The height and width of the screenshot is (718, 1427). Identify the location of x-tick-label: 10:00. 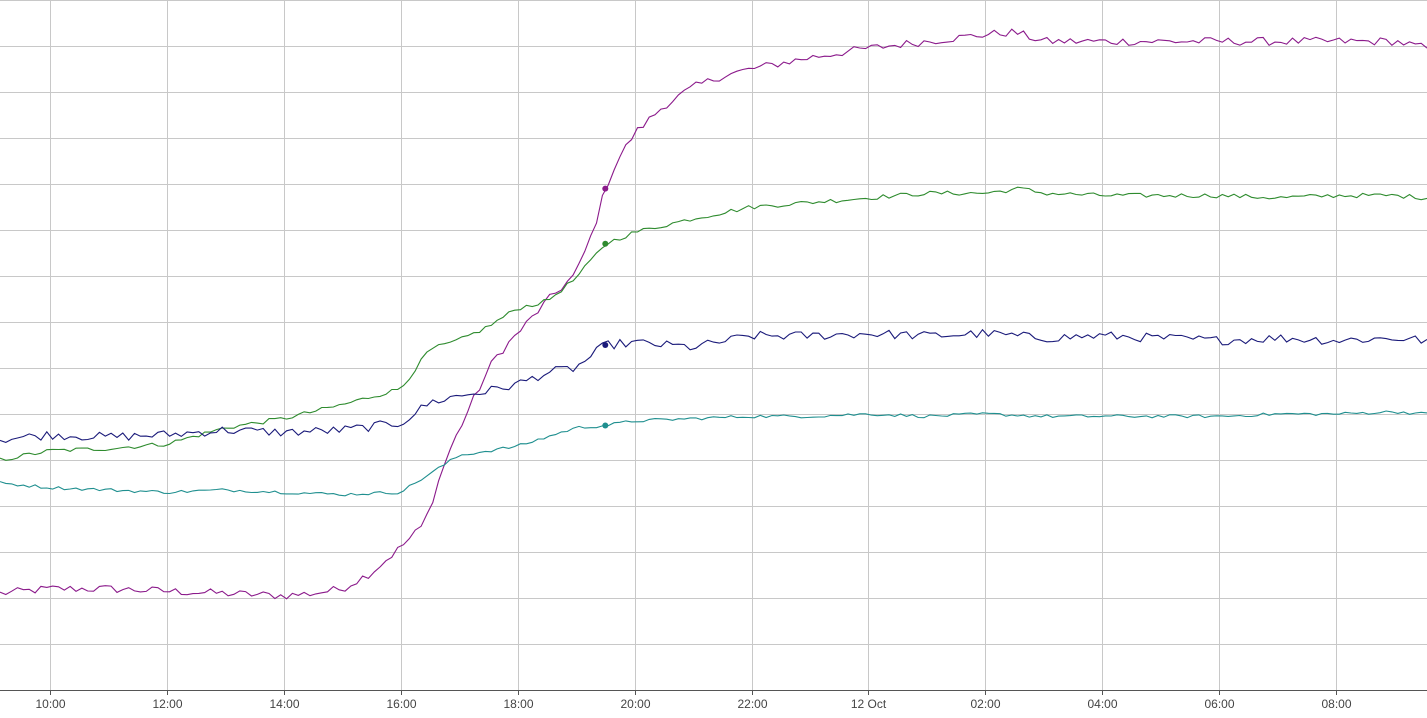
(50, 704).